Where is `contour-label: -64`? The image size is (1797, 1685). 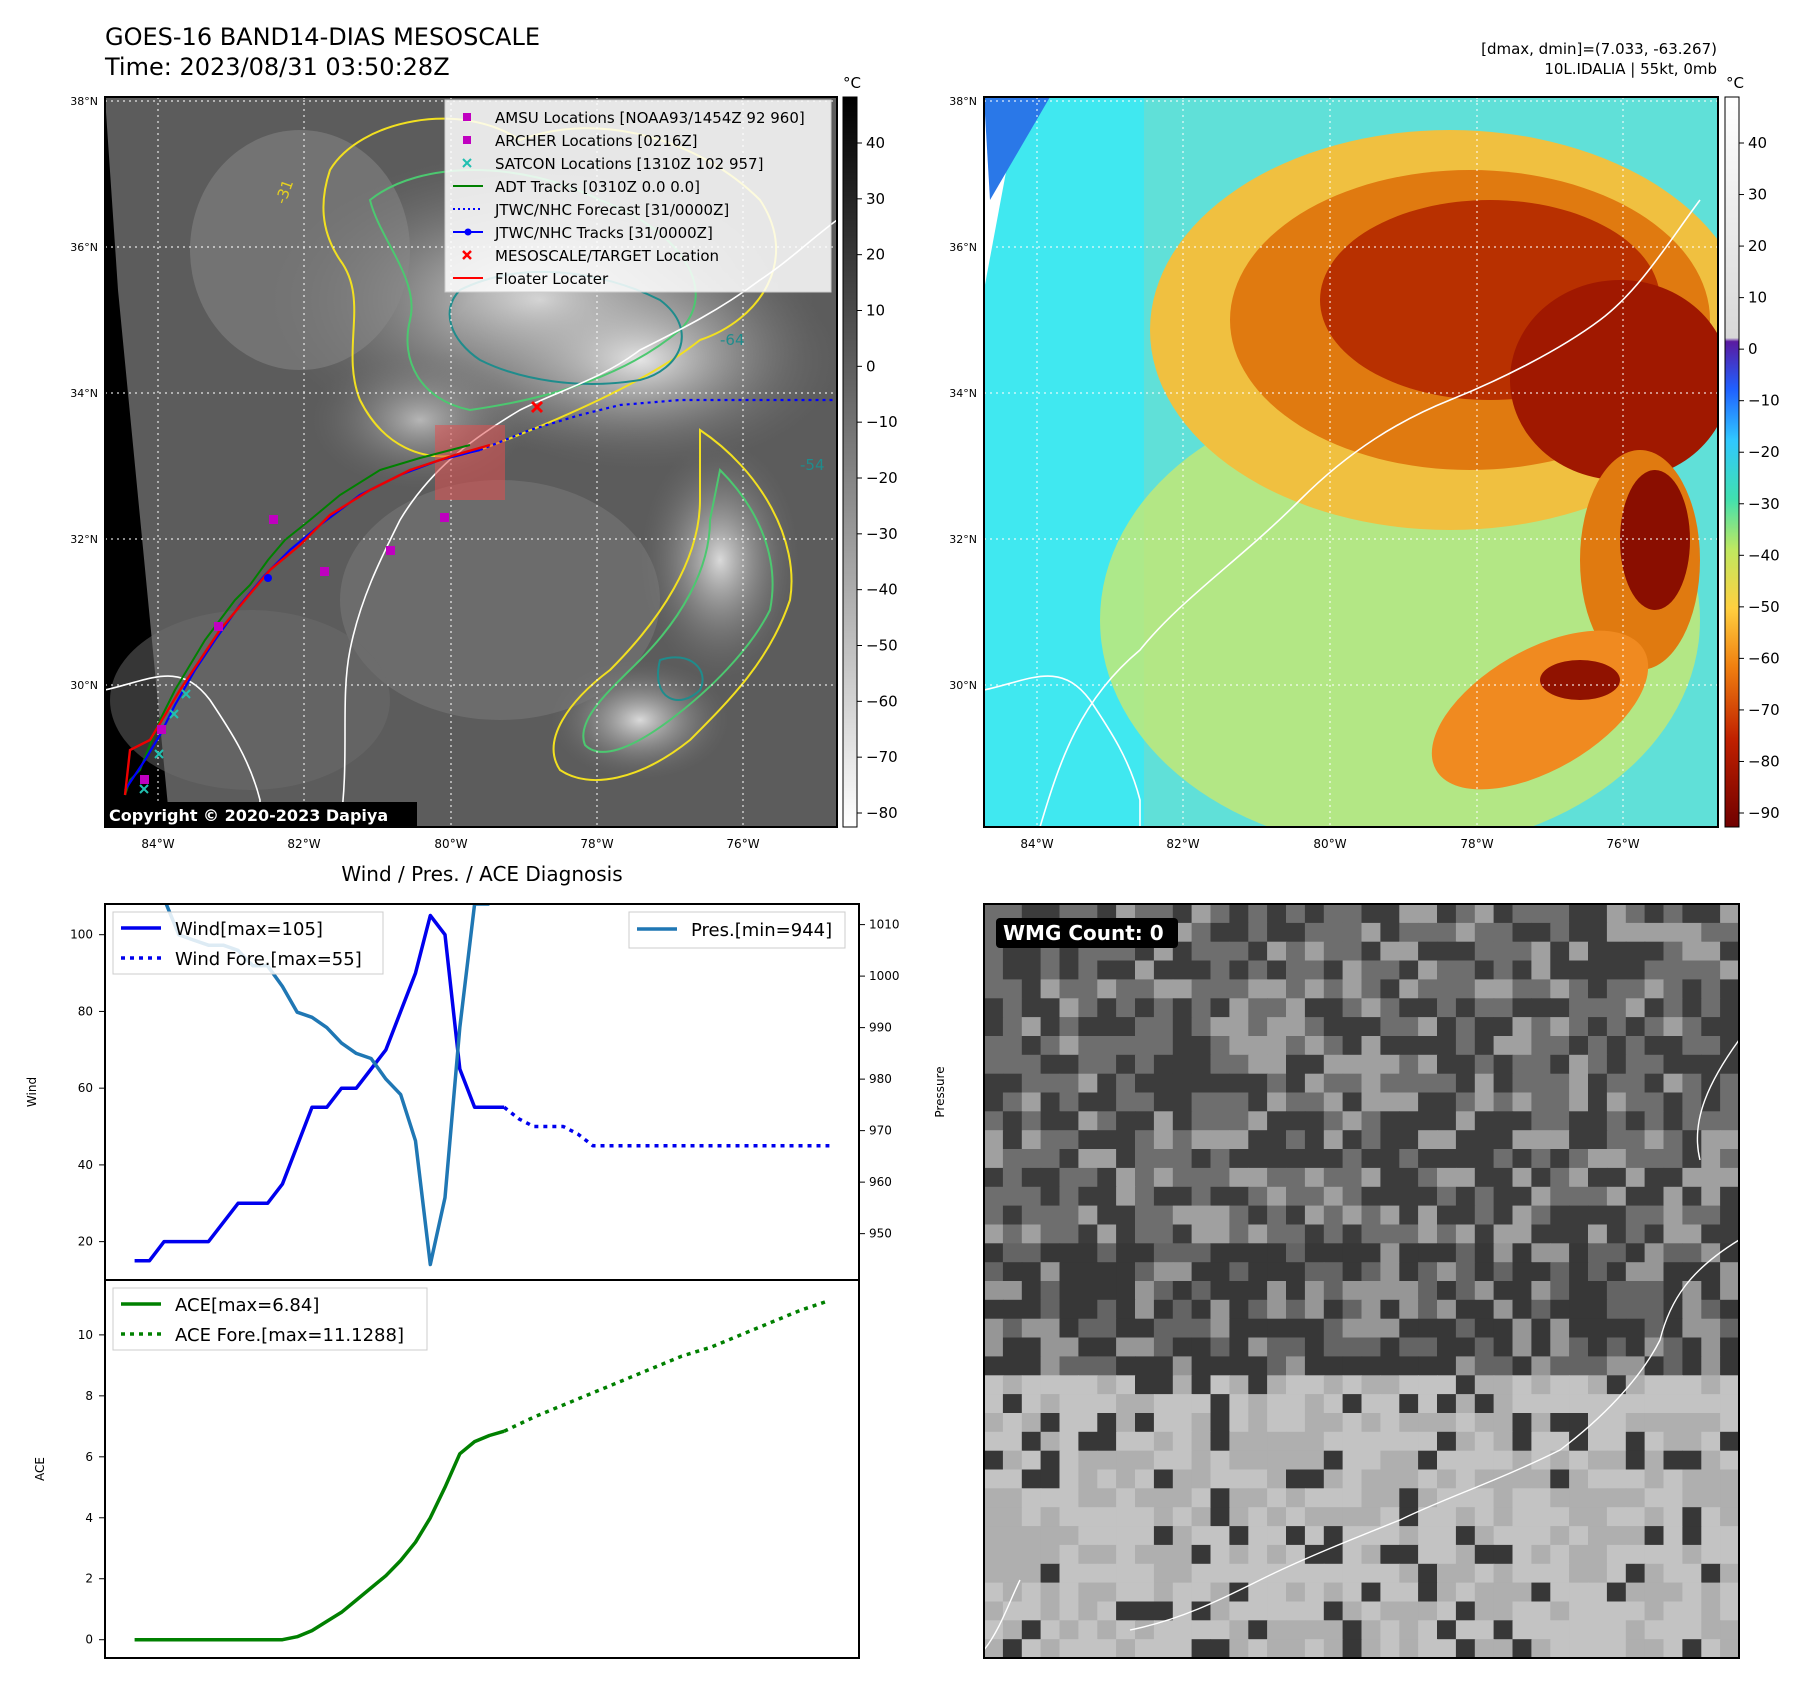 contour-label: -64 is located at coordinates (732, 340).